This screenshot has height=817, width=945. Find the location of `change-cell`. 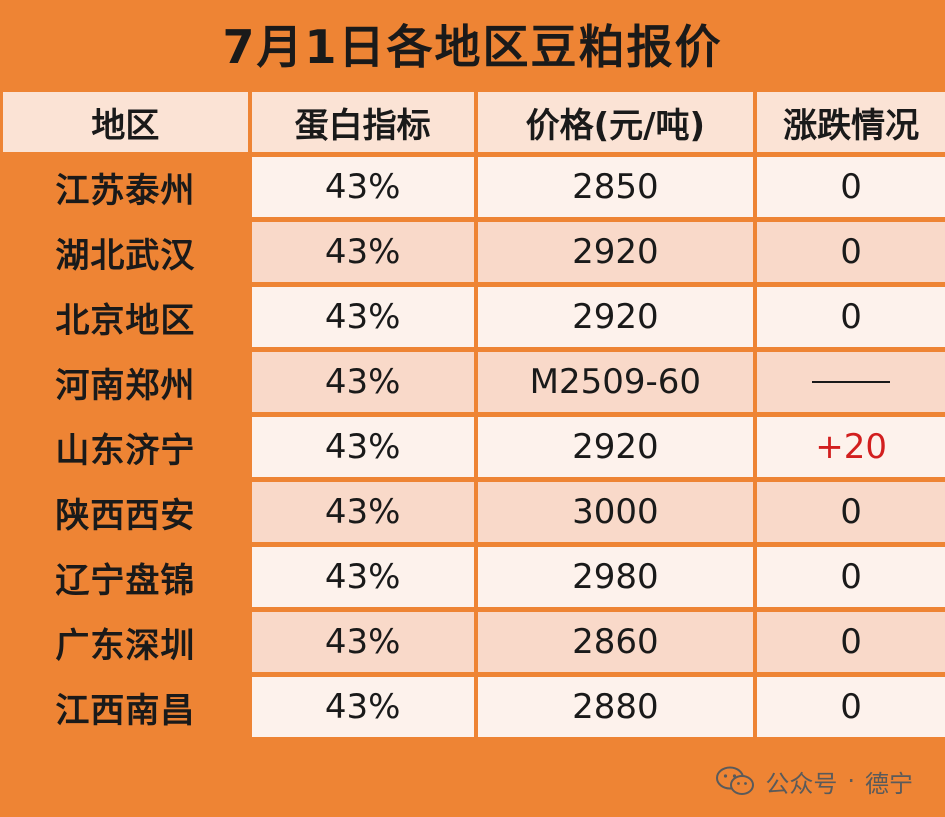

change-cell is located at coordinates (851, 382).